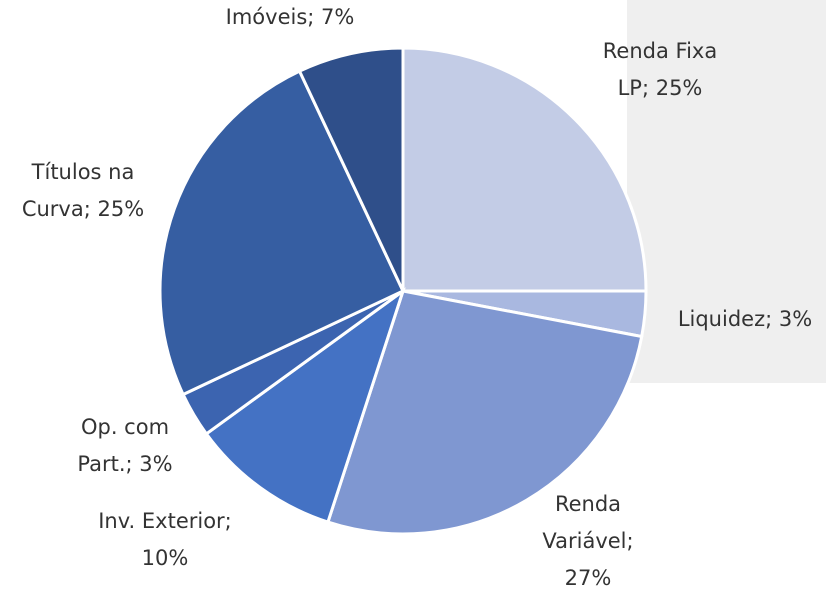 This screenshot has height=592, width=826. Describe the element at coordinates (588, 504) in the screenshot. I see `slice-label: Renda` at that location.